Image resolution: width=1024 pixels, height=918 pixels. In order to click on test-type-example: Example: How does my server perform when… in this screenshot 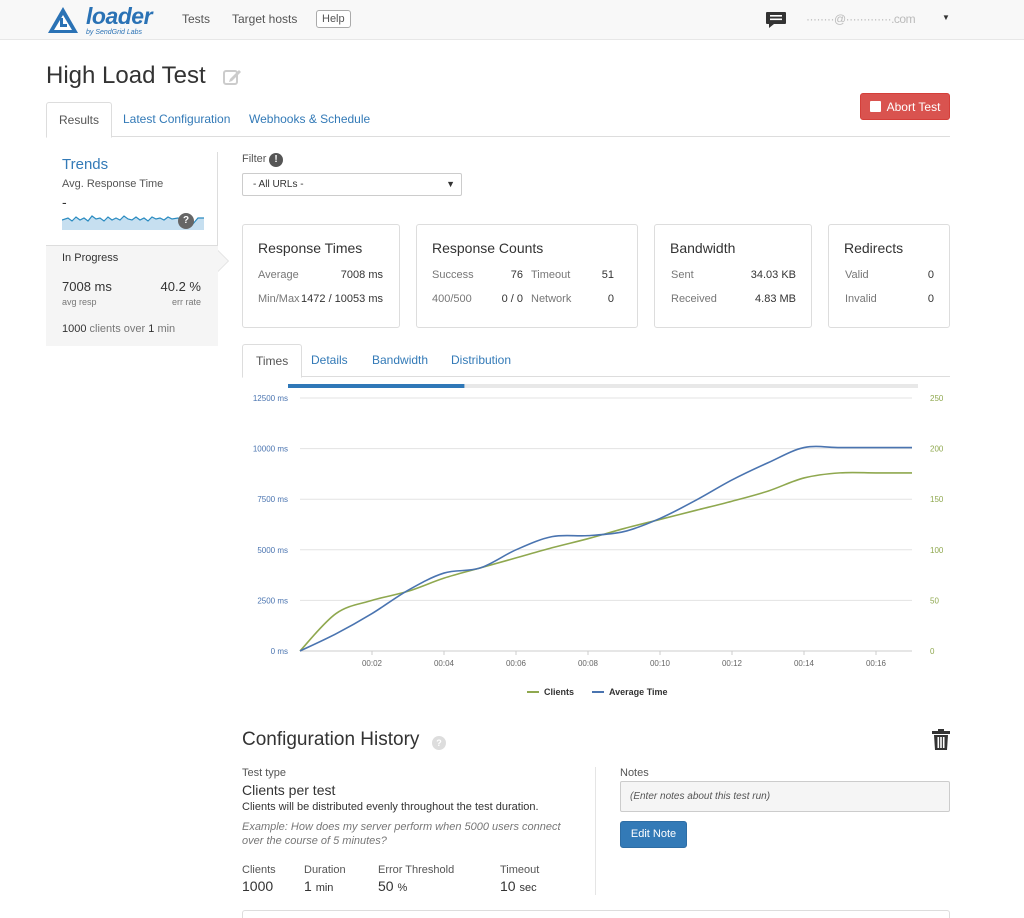, I will do `click(401, 834)`.